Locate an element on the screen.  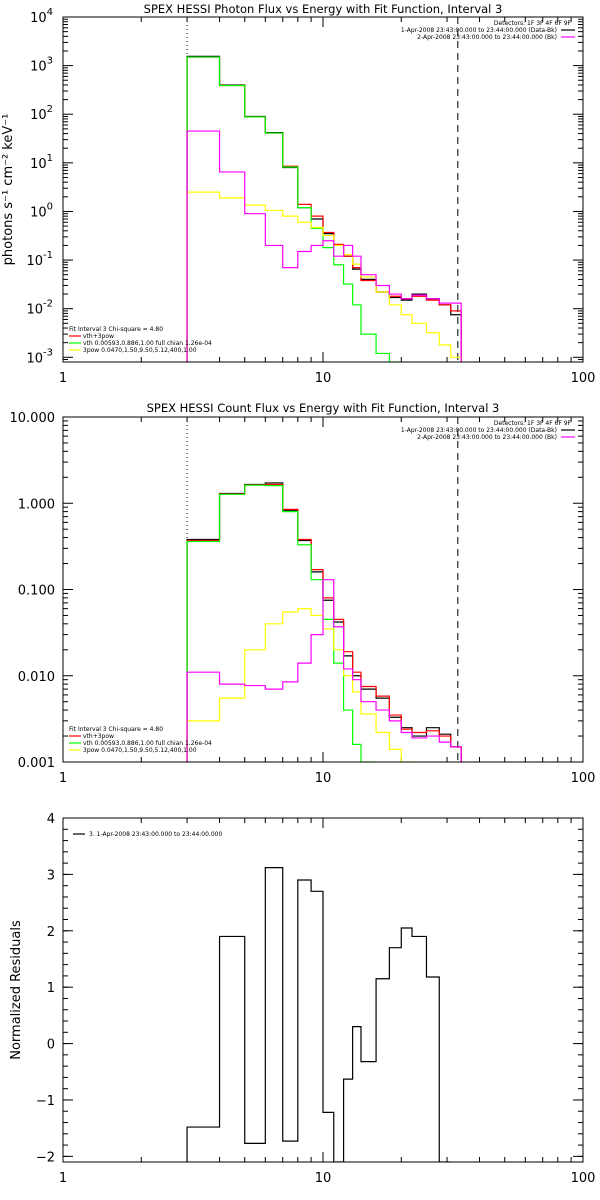
y-tick-label: 1.000 is located at coordinates (36, 504).